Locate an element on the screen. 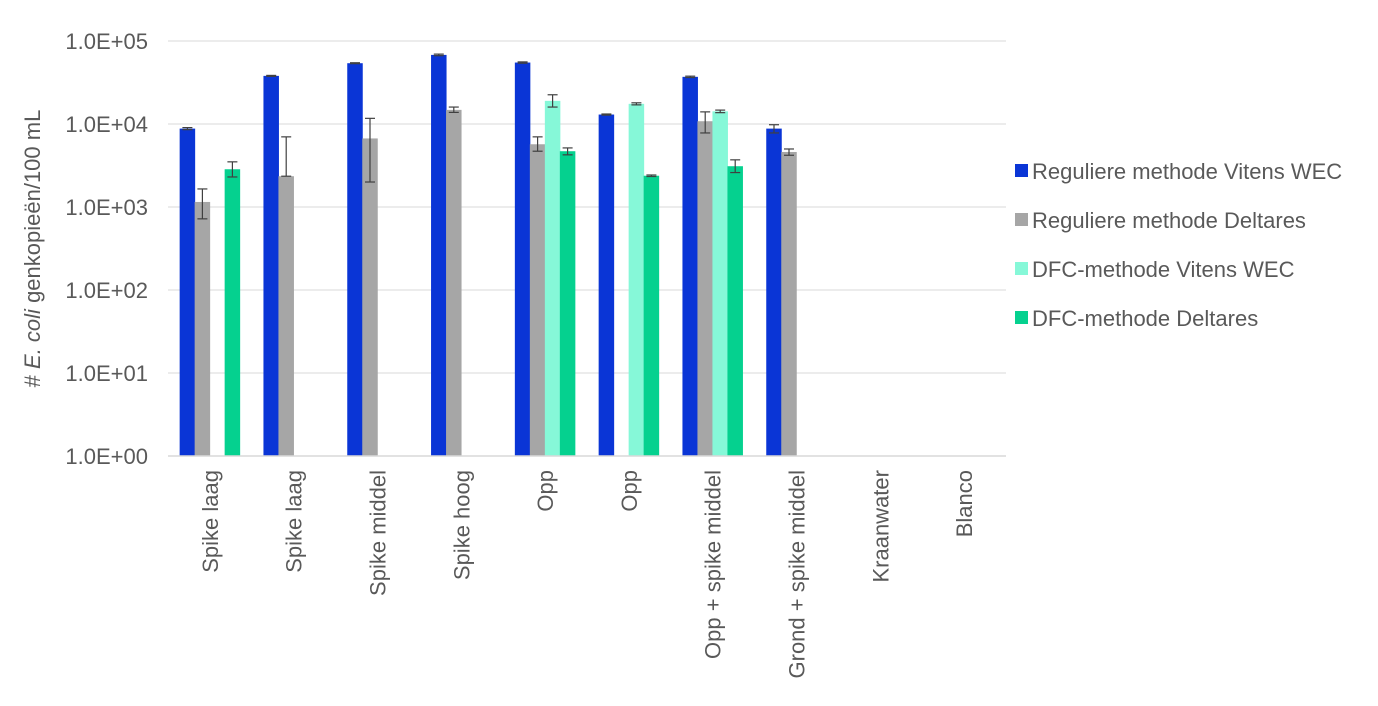  legend-label: Reguliere methode Deltares is located at coordinates (1169, 220).